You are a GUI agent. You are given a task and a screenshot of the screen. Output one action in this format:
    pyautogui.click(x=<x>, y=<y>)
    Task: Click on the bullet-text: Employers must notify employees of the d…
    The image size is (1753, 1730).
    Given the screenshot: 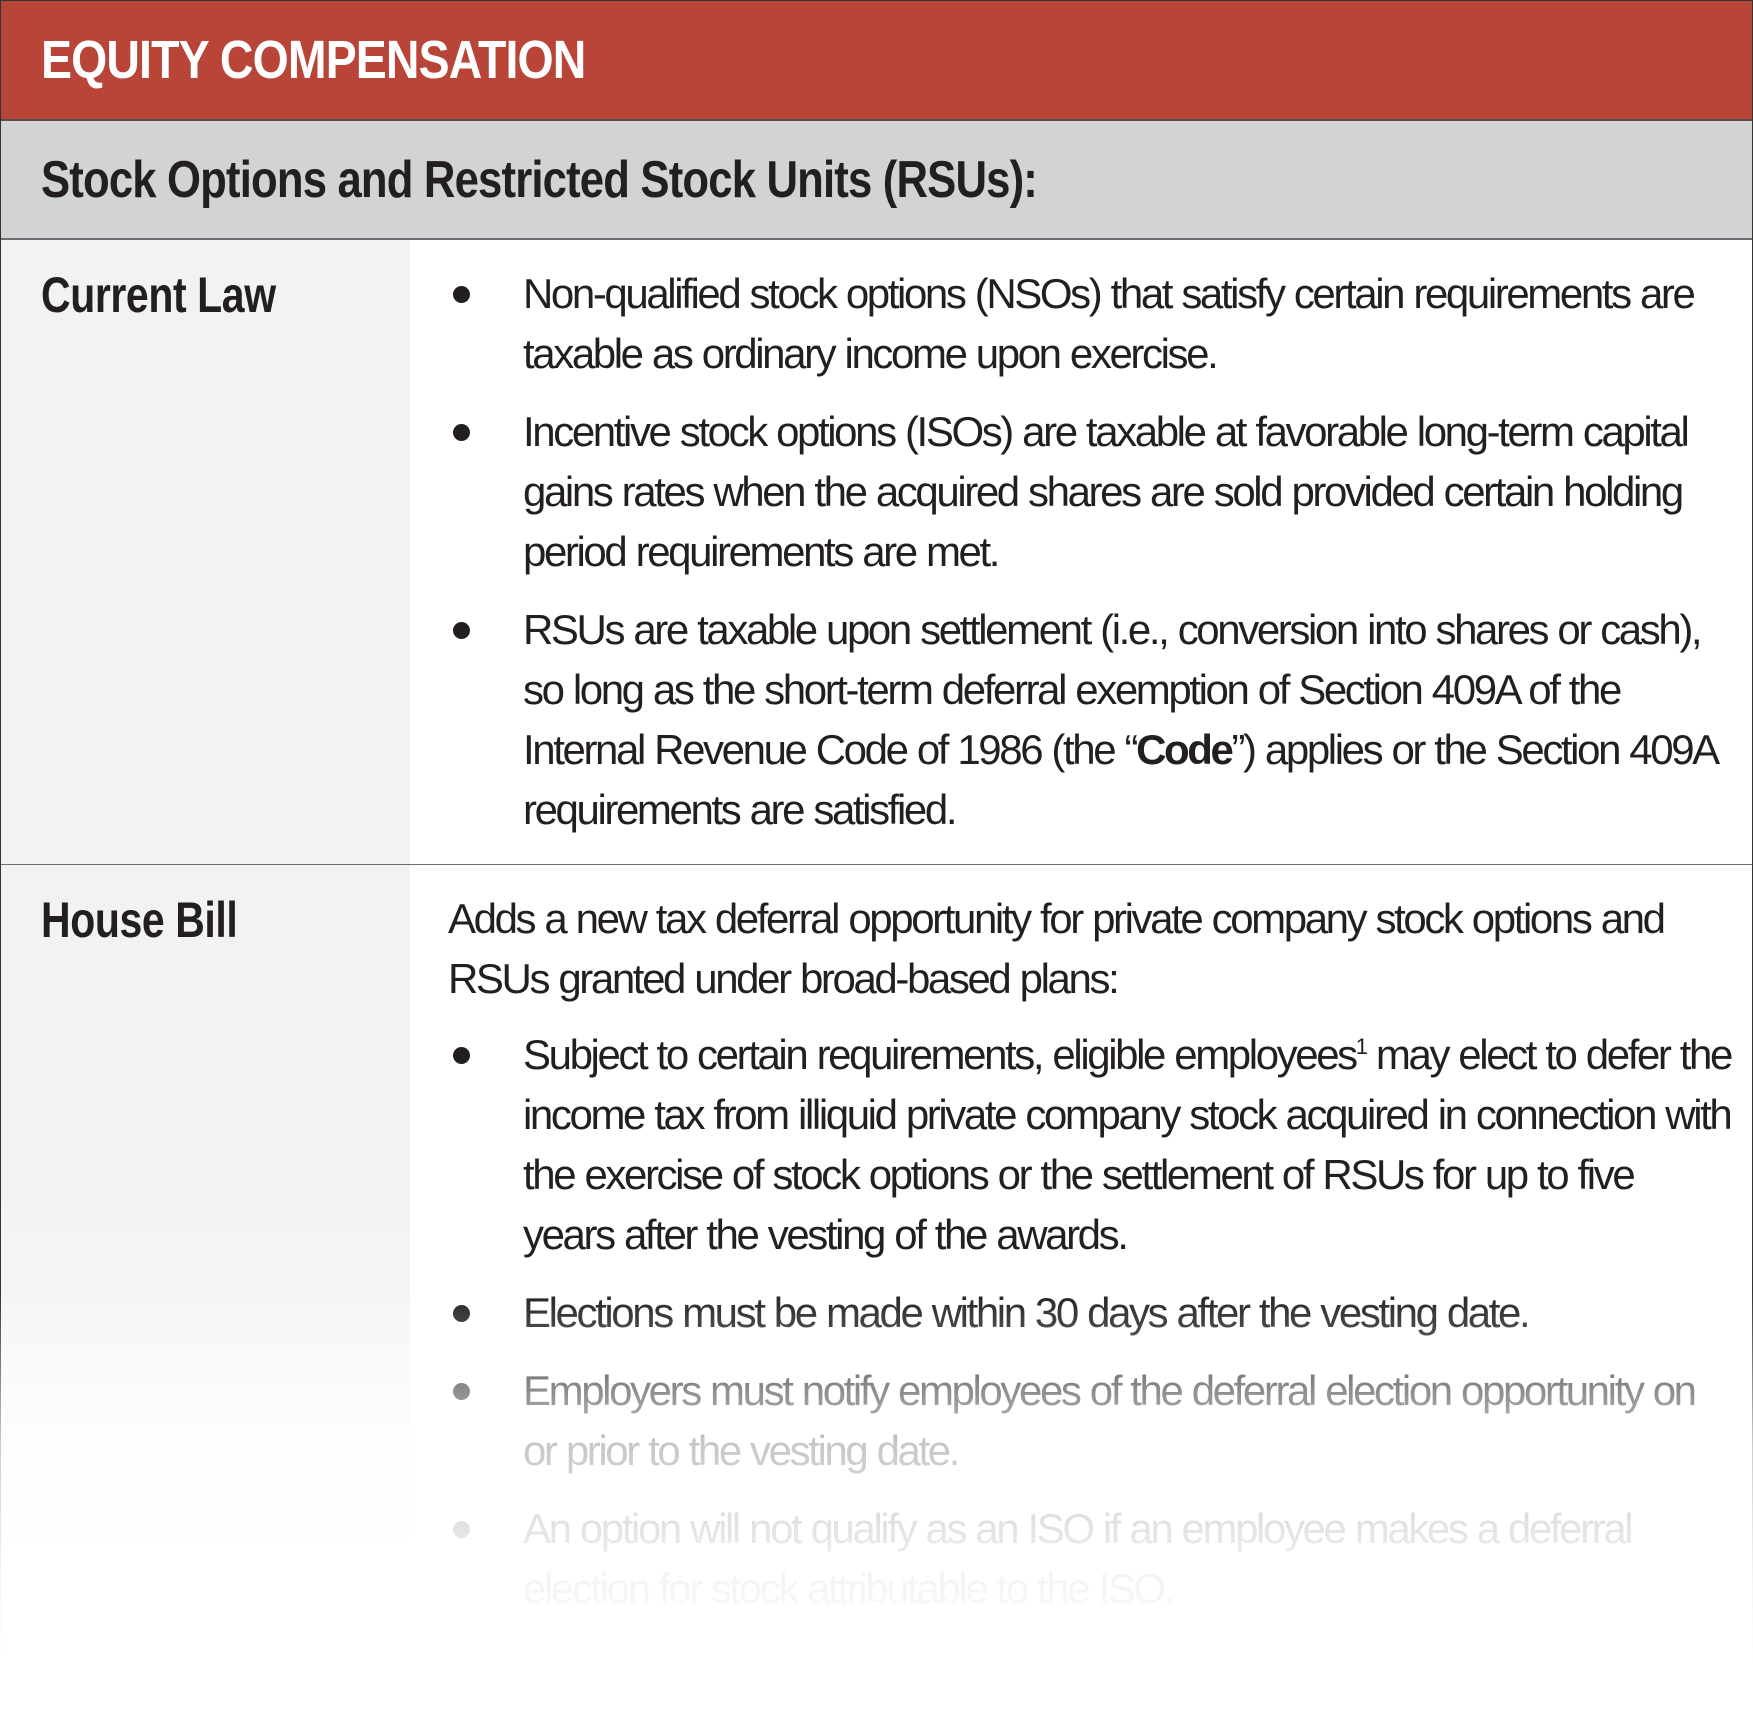 What is the action you would take?
    pyautogui.click(x=1110, y=1420)
    